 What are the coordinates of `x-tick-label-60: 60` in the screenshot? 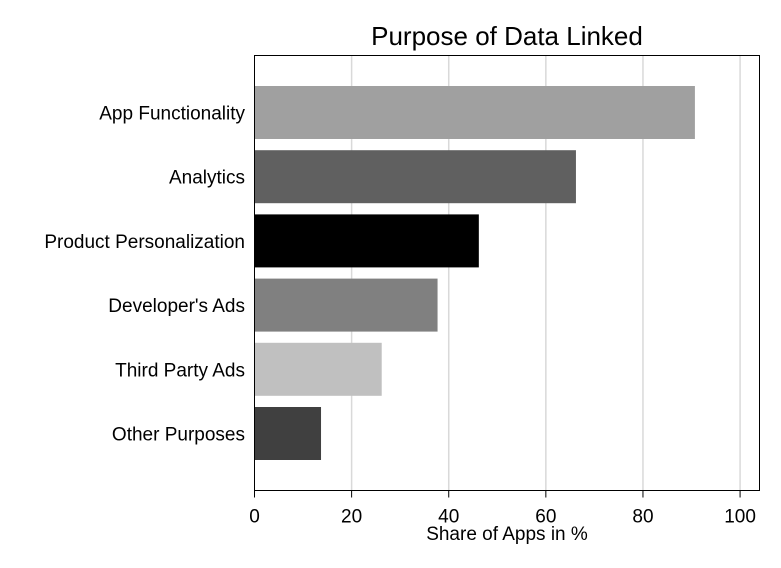 It's located at (545, 517).